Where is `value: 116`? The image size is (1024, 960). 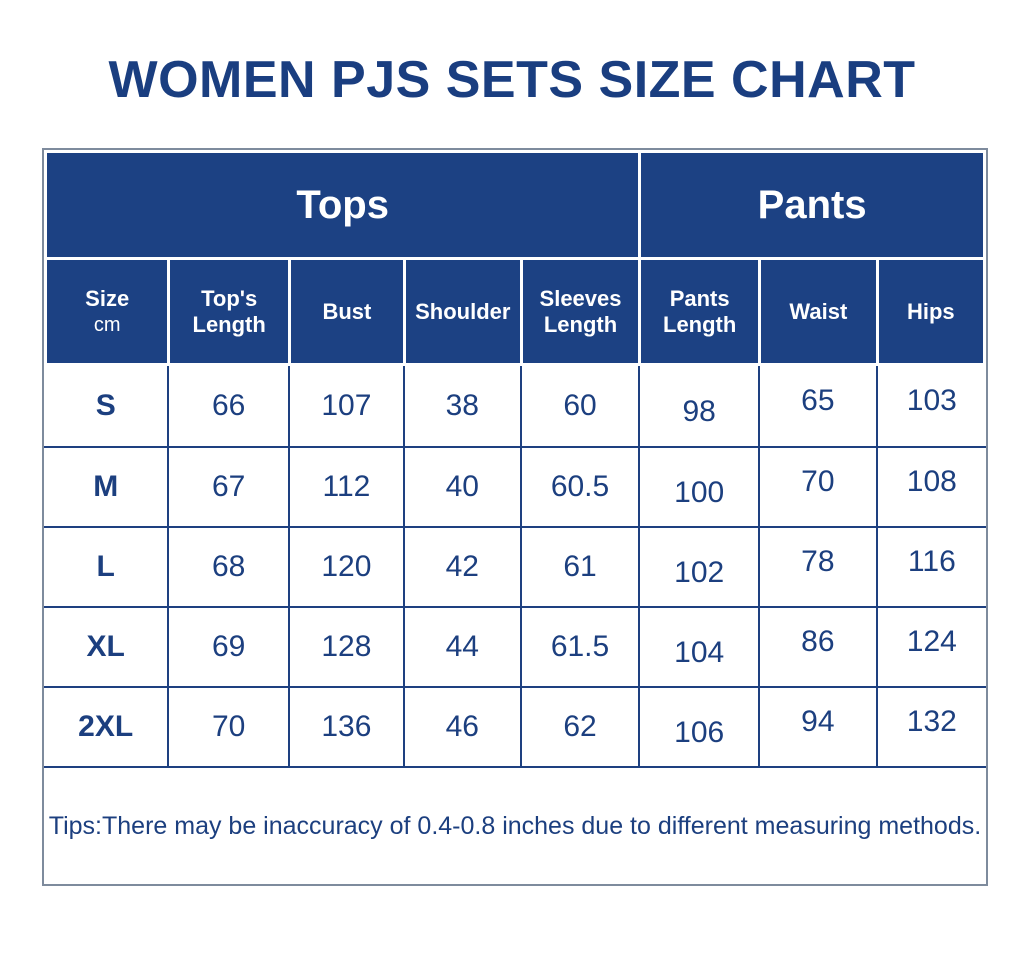 value: 116 is located at coordinates (931, 561).